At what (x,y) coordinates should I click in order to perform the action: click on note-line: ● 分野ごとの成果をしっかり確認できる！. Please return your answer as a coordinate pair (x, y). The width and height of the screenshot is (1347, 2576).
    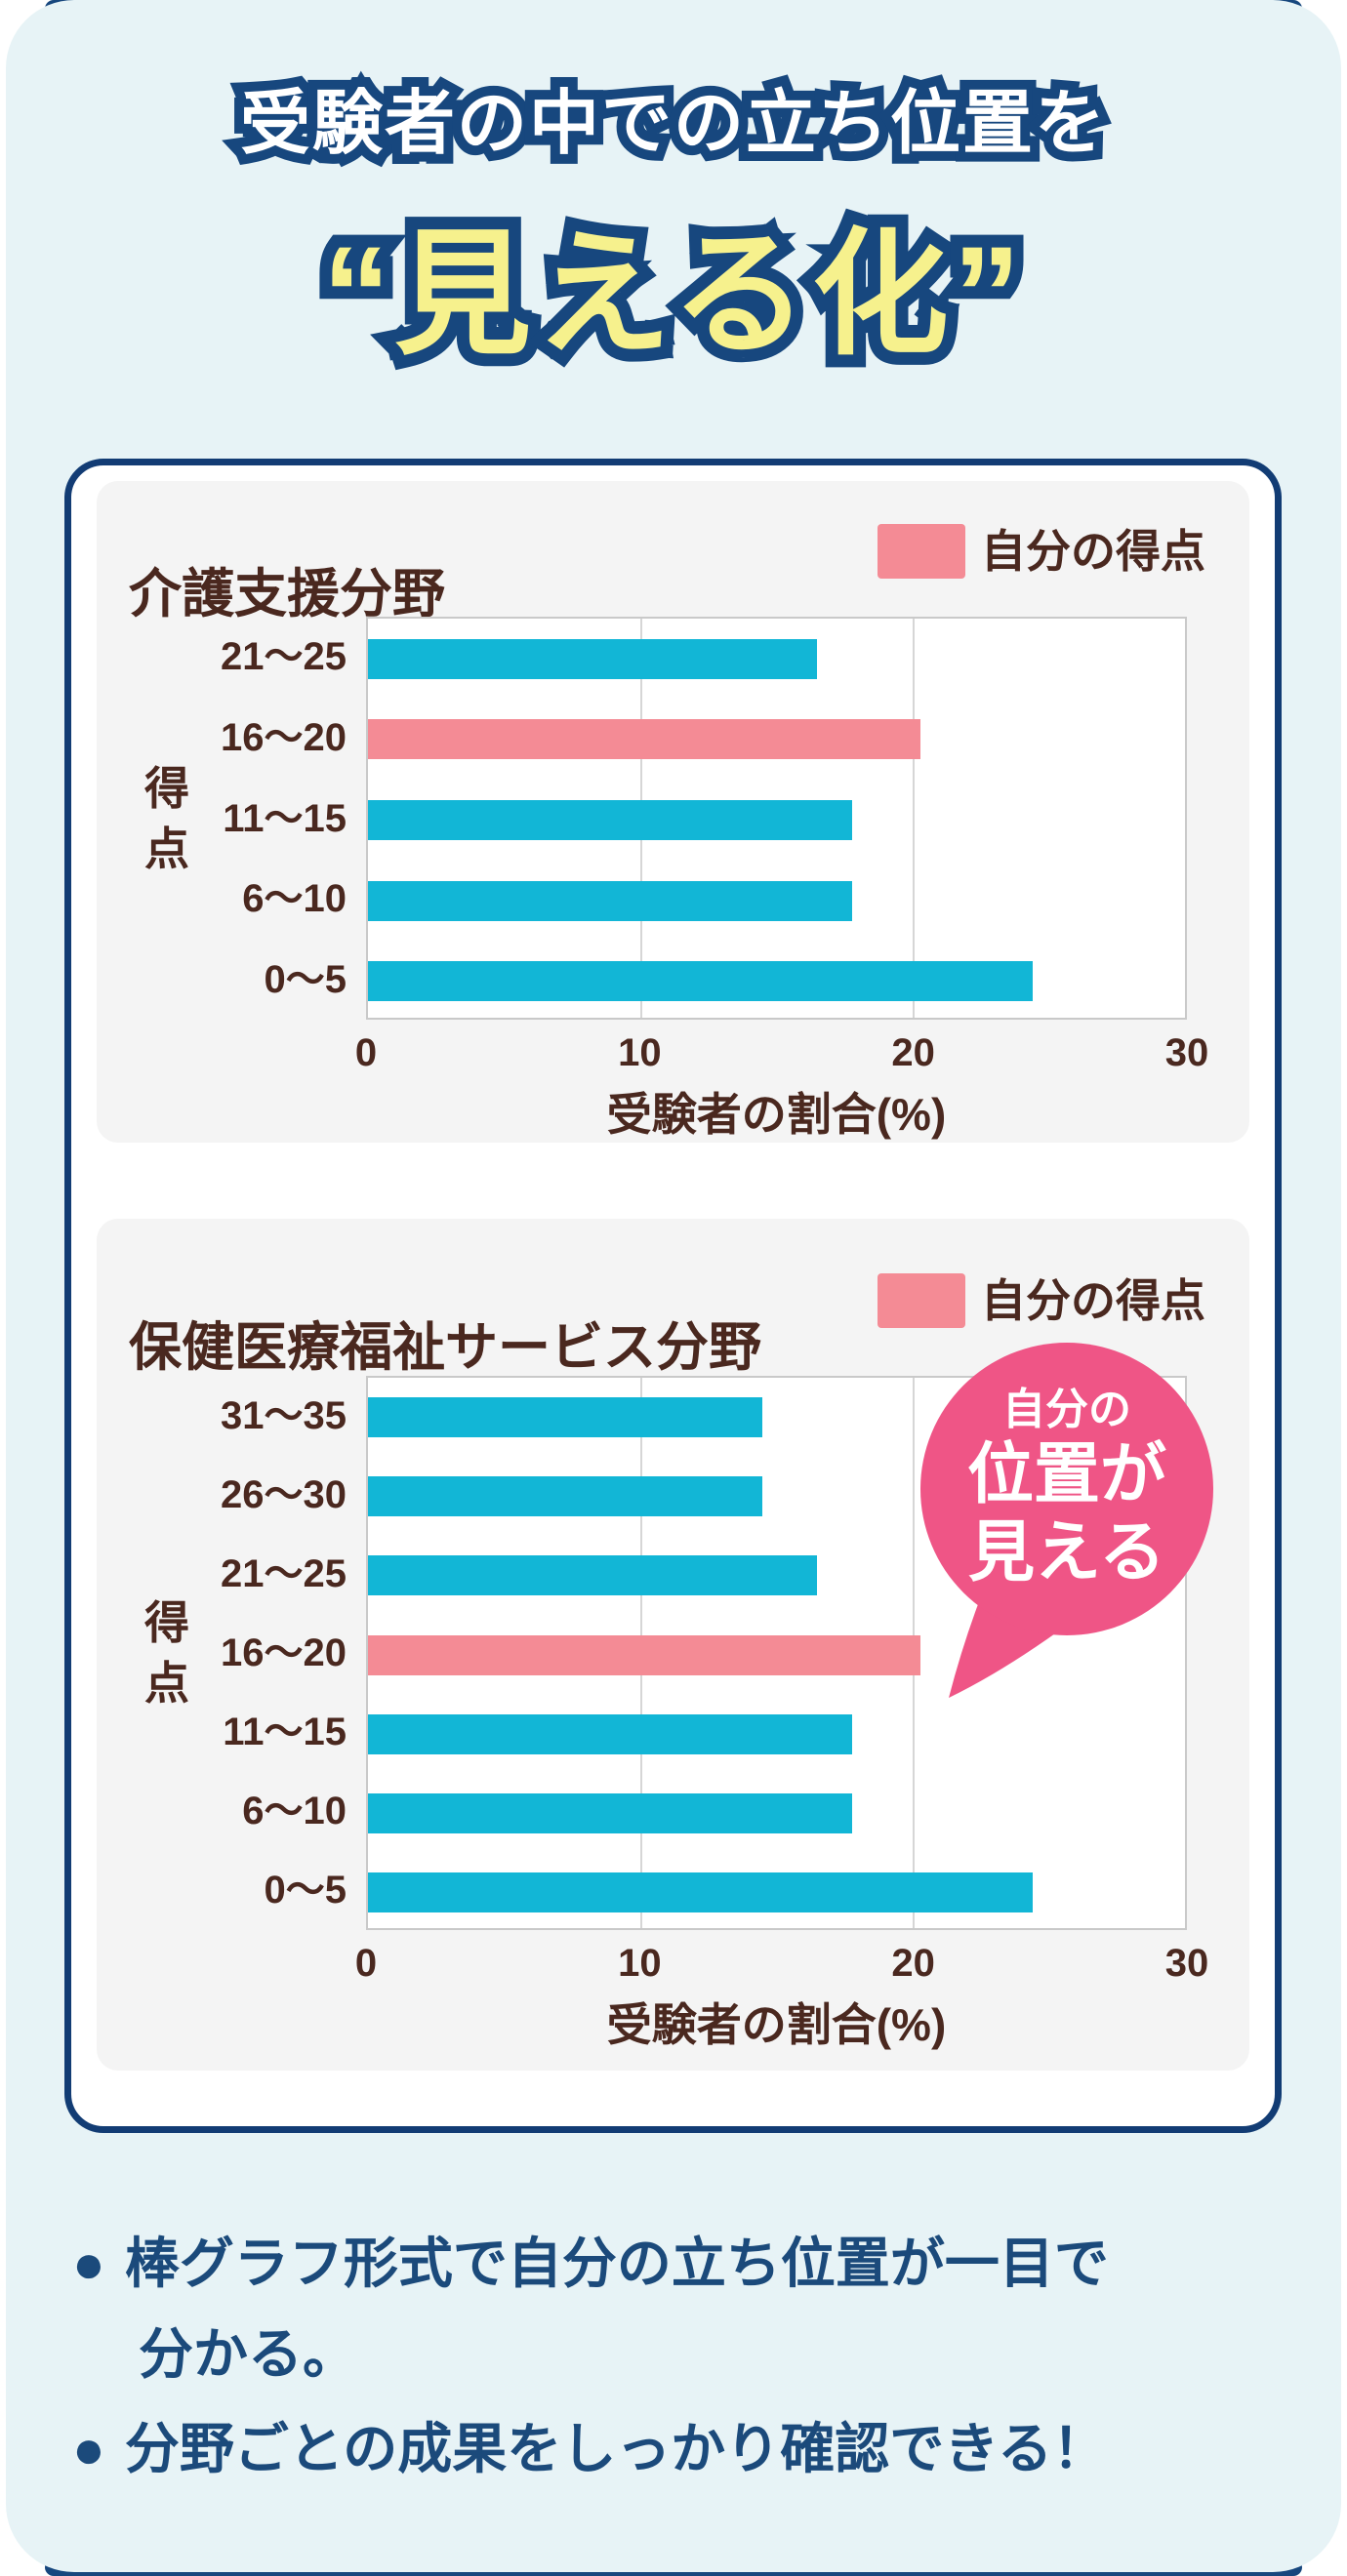
    Looking at the image, I should click on (589, 2449).